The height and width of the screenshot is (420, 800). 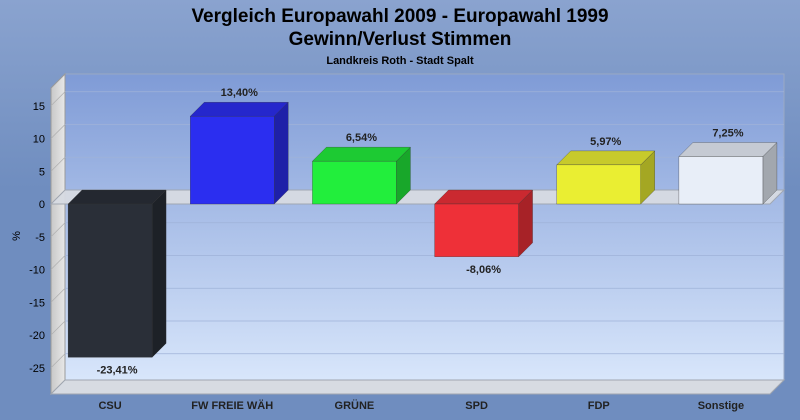 I want to click on plot-side-wall, so click(x=58, y=234).